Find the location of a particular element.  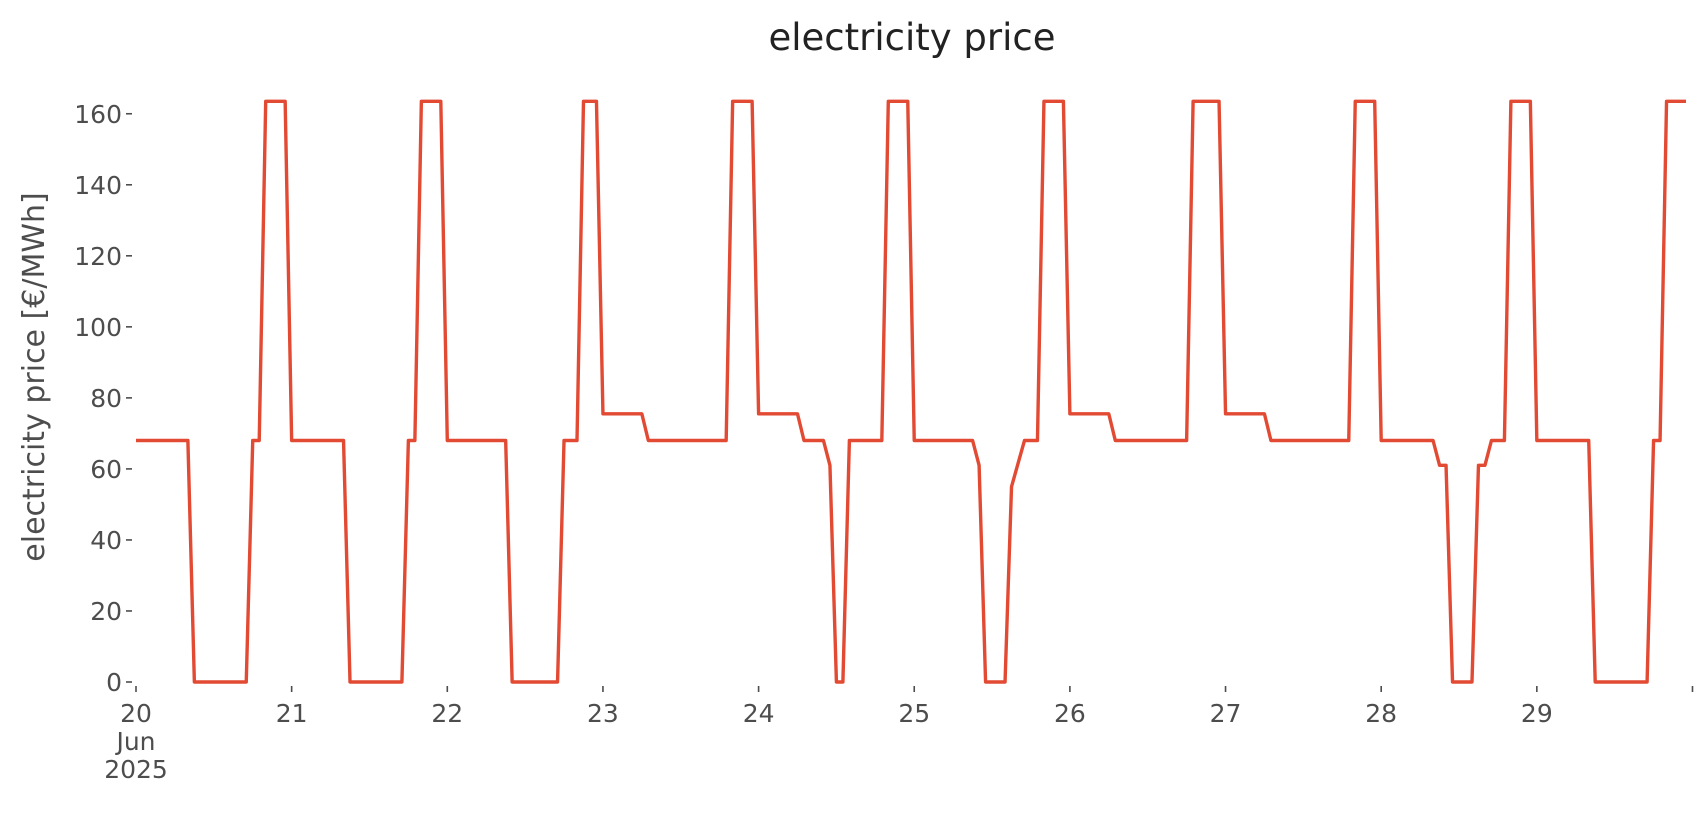

x-tick-label: 24 is located at coordinates (759, 713).